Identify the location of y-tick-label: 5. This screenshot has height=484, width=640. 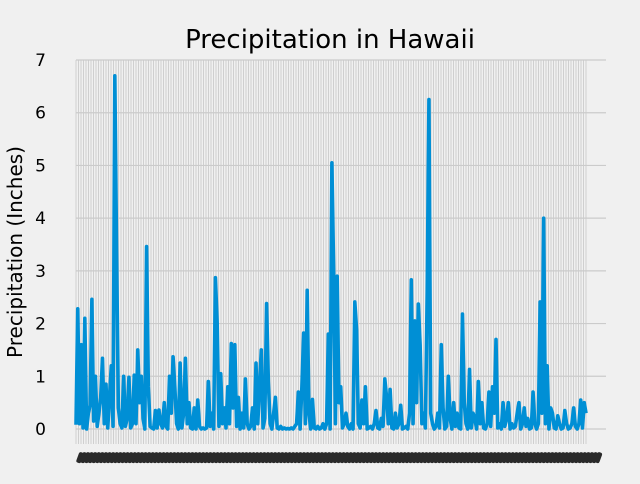
(40, 166).